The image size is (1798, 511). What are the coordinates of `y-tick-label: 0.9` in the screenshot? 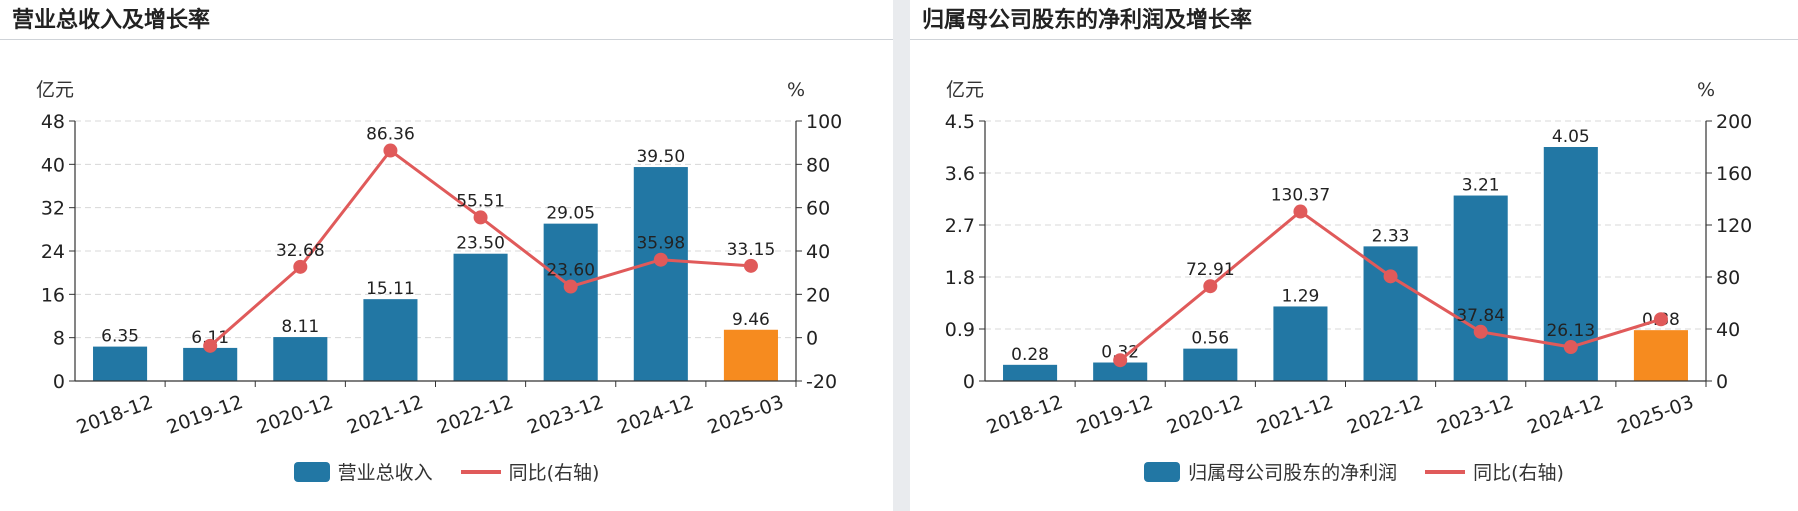 It's located at (960, 330).